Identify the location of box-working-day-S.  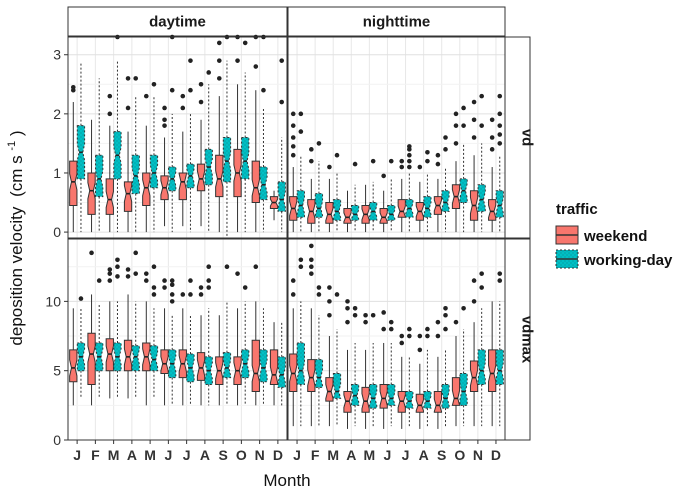
(227, 136).